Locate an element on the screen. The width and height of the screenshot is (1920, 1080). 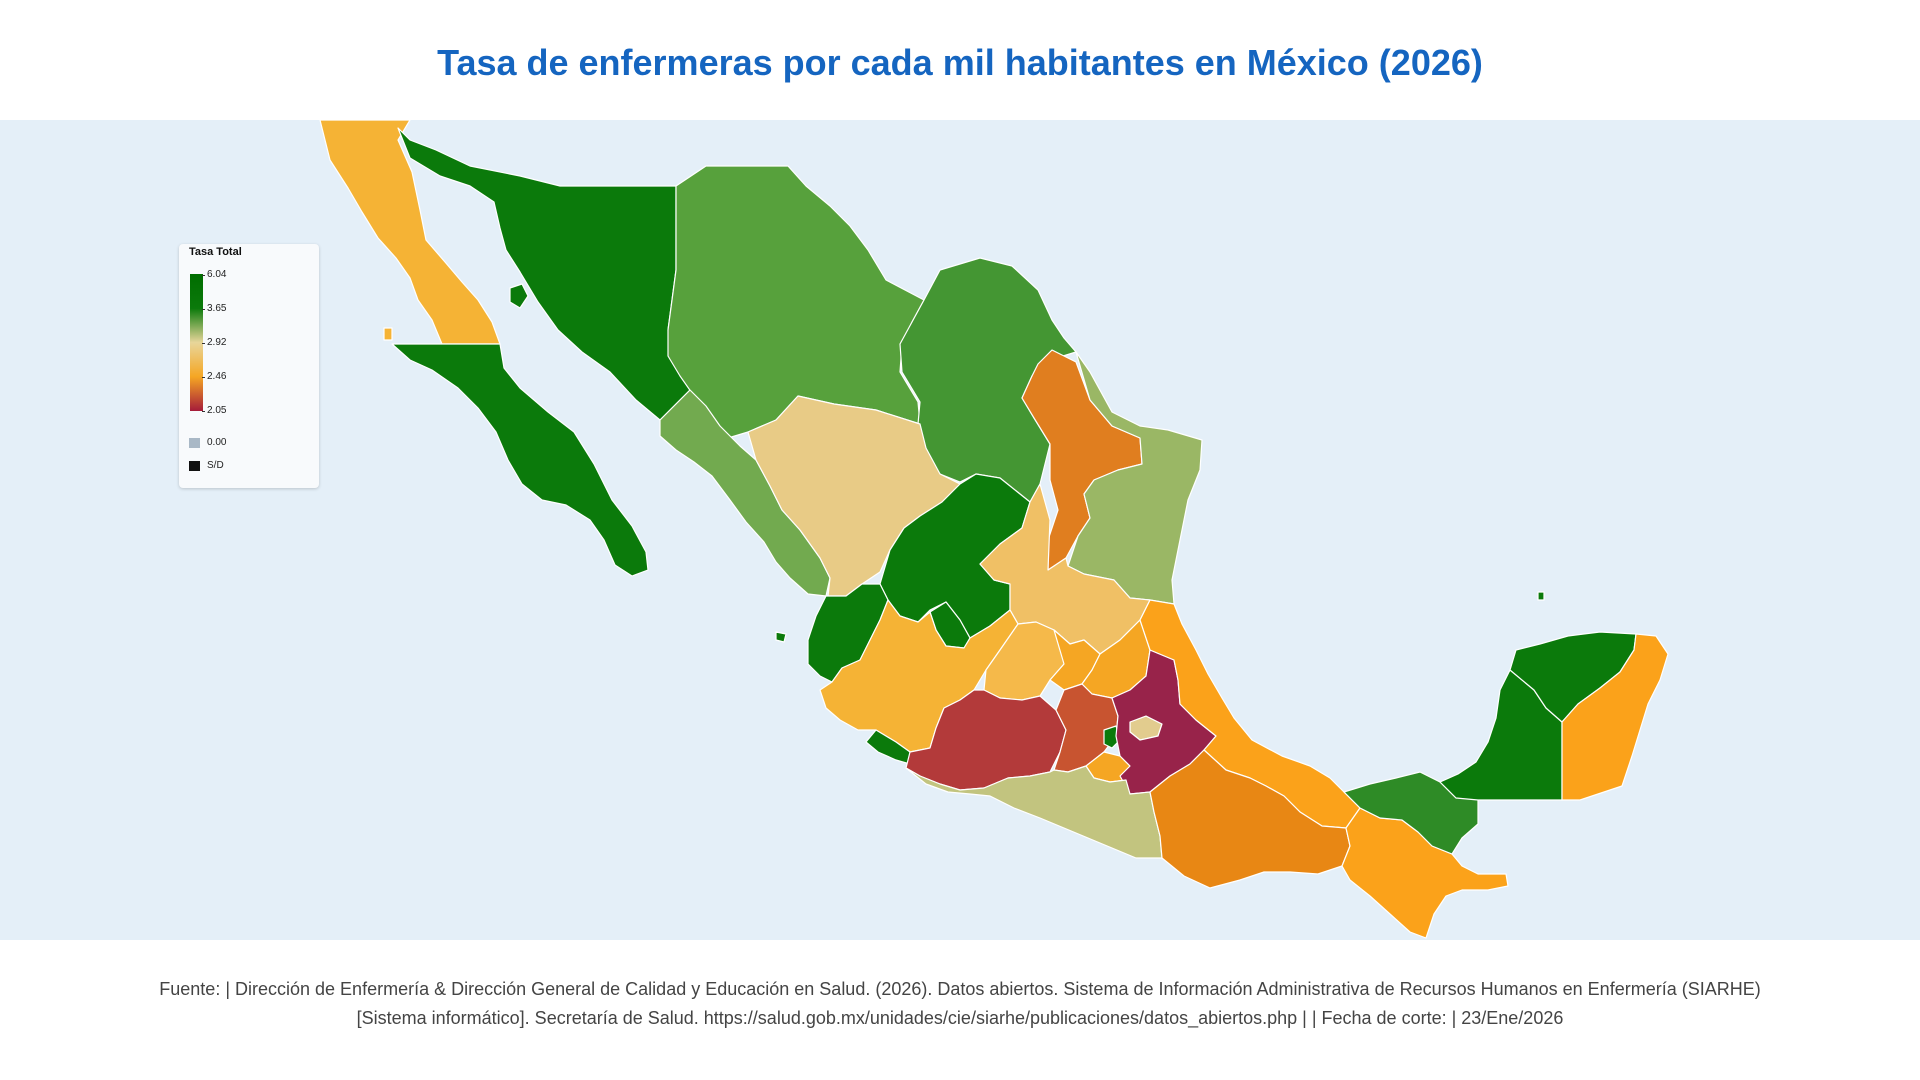
state-chihuahua: Chihuahua is located at coordinates (796, 302).